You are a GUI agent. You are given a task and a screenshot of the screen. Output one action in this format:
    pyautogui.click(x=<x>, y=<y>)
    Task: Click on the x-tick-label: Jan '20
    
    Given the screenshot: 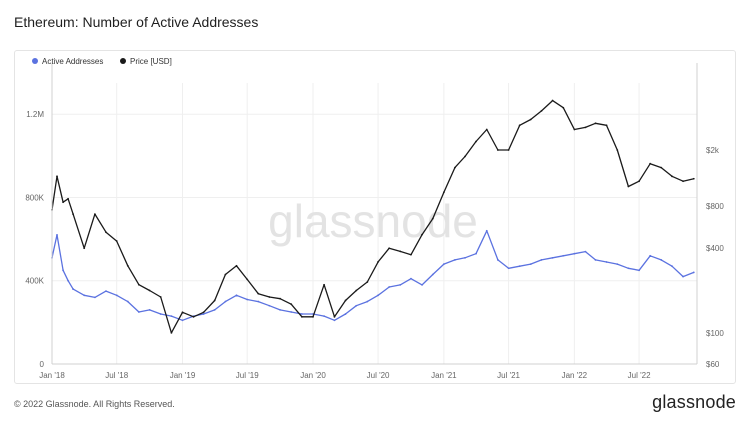 What is the action you would take?
    pyautogui.click(x=313, y=375)
    